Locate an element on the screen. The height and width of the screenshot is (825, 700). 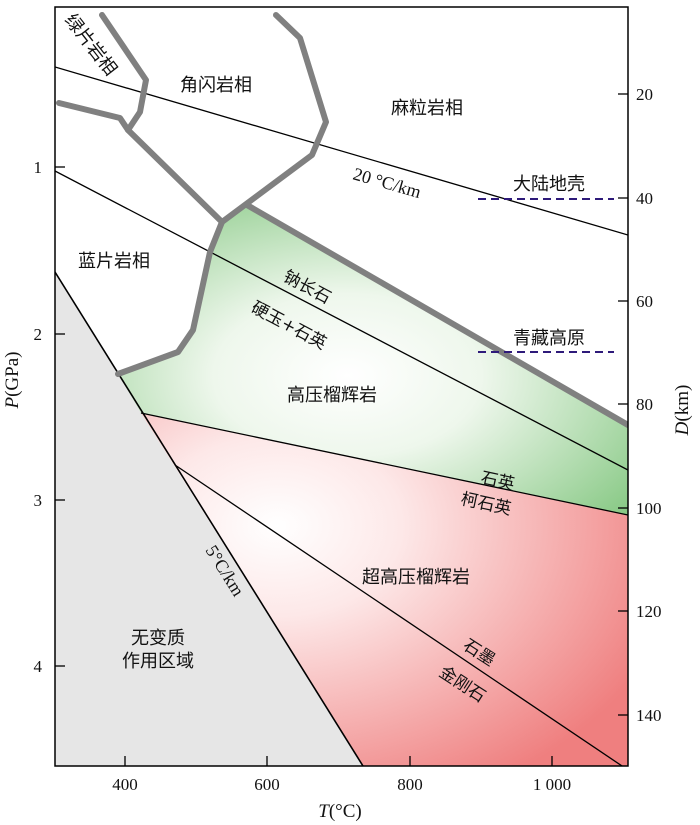
y-right-tick-label: 120 is located at coordinates (649, 611).